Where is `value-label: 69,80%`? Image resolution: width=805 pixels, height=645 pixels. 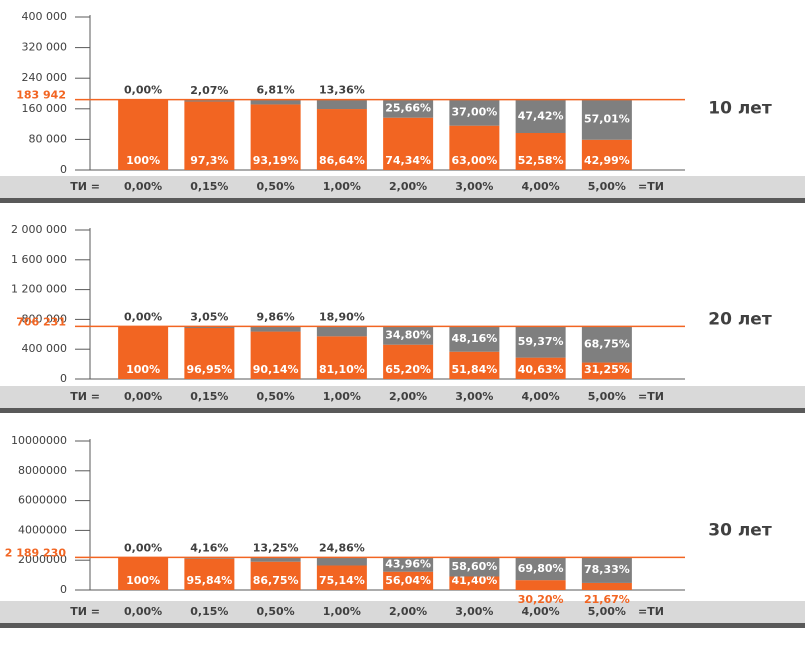
value-label: 69,80% is located at coordinates (541, 568).